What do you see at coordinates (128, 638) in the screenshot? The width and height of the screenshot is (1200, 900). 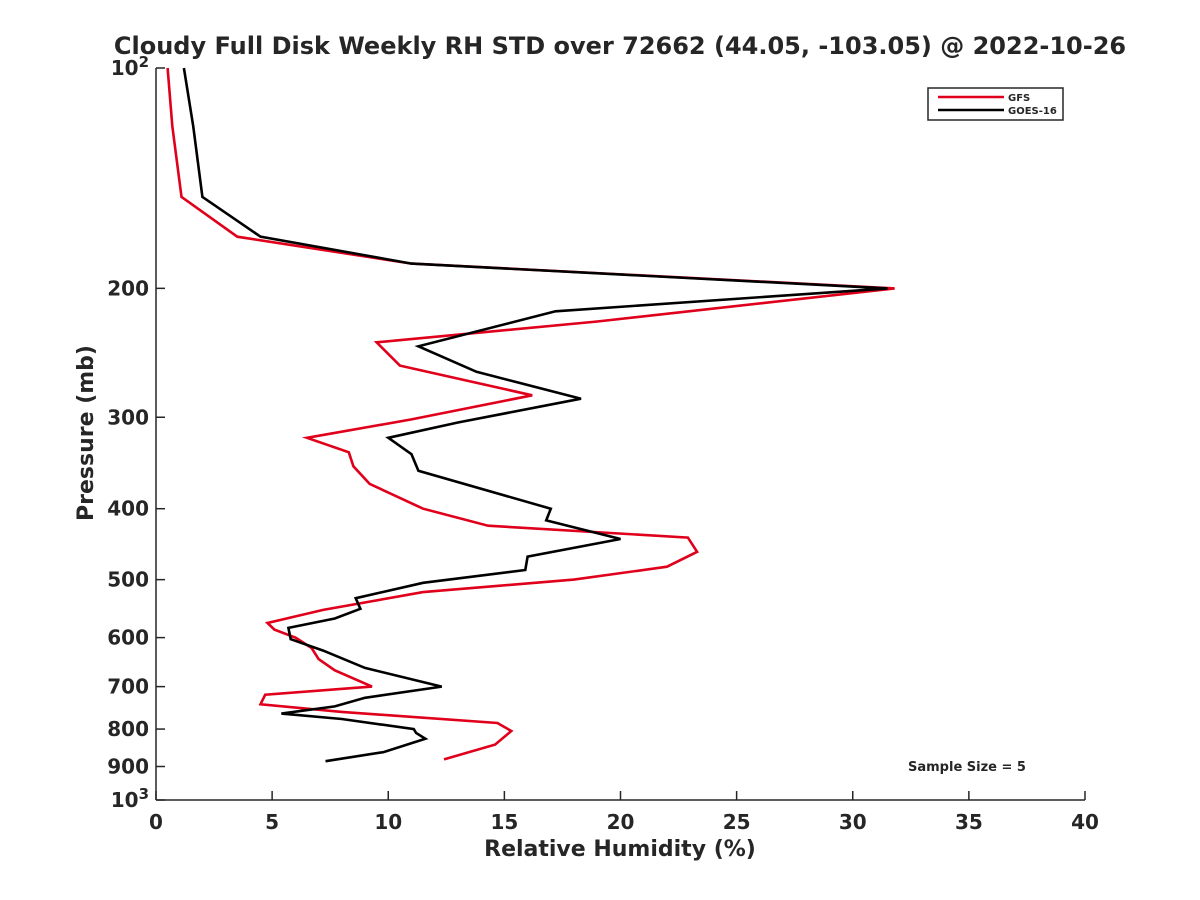 I see `y-tick-label: 600` at bounding box center [128, 638].